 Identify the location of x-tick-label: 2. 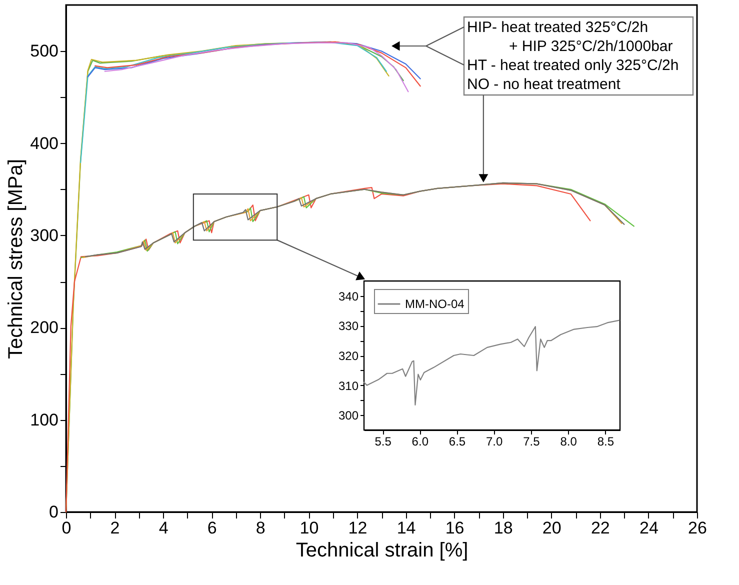
(115, 528).